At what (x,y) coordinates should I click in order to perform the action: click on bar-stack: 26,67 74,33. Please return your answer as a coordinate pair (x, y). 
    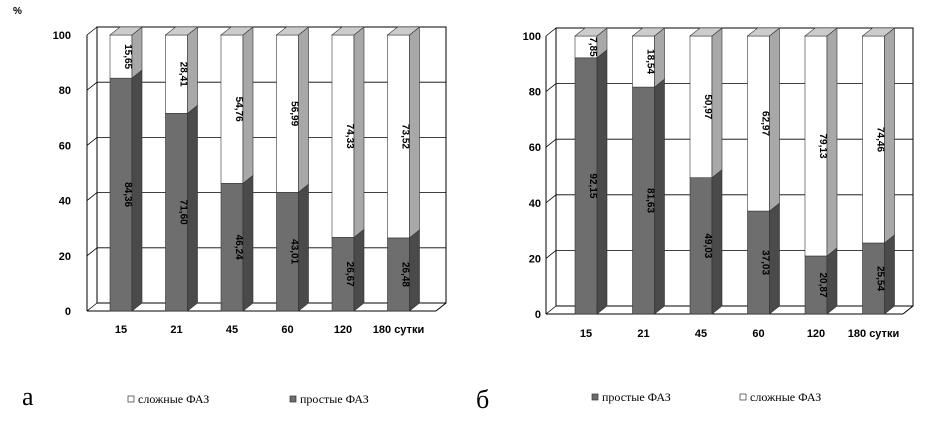
    Looking at the image, I should click on (348, 169).